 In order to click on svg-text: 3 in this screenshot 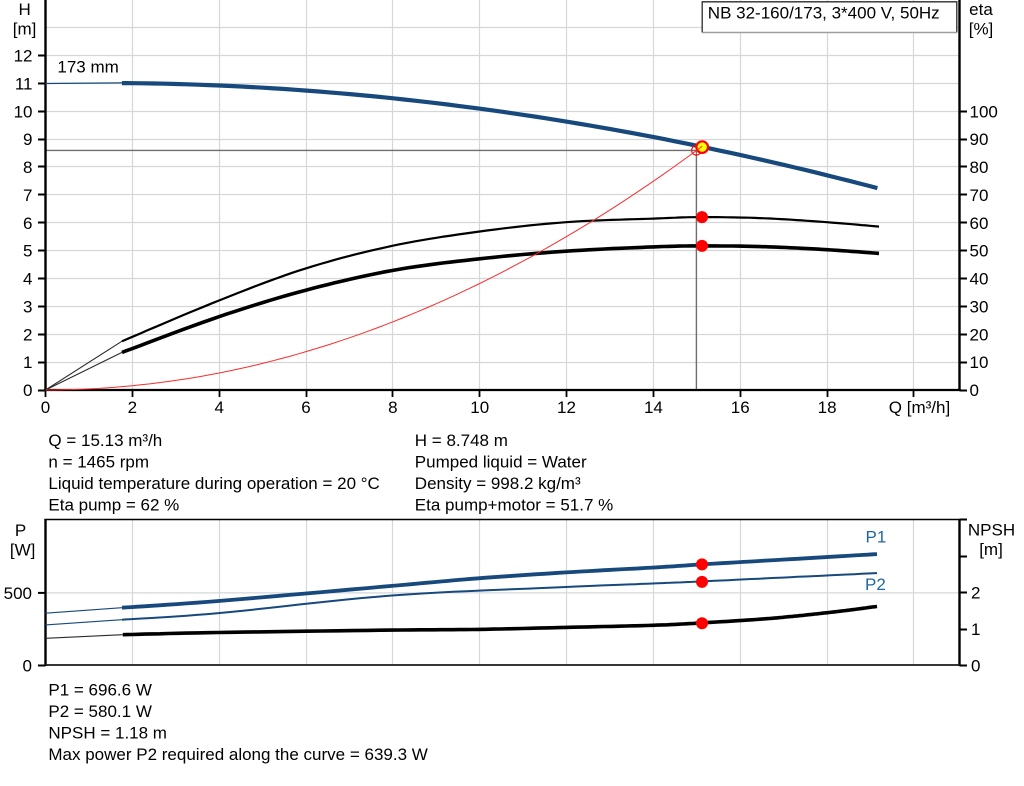, I will do `click(27, 307)`.